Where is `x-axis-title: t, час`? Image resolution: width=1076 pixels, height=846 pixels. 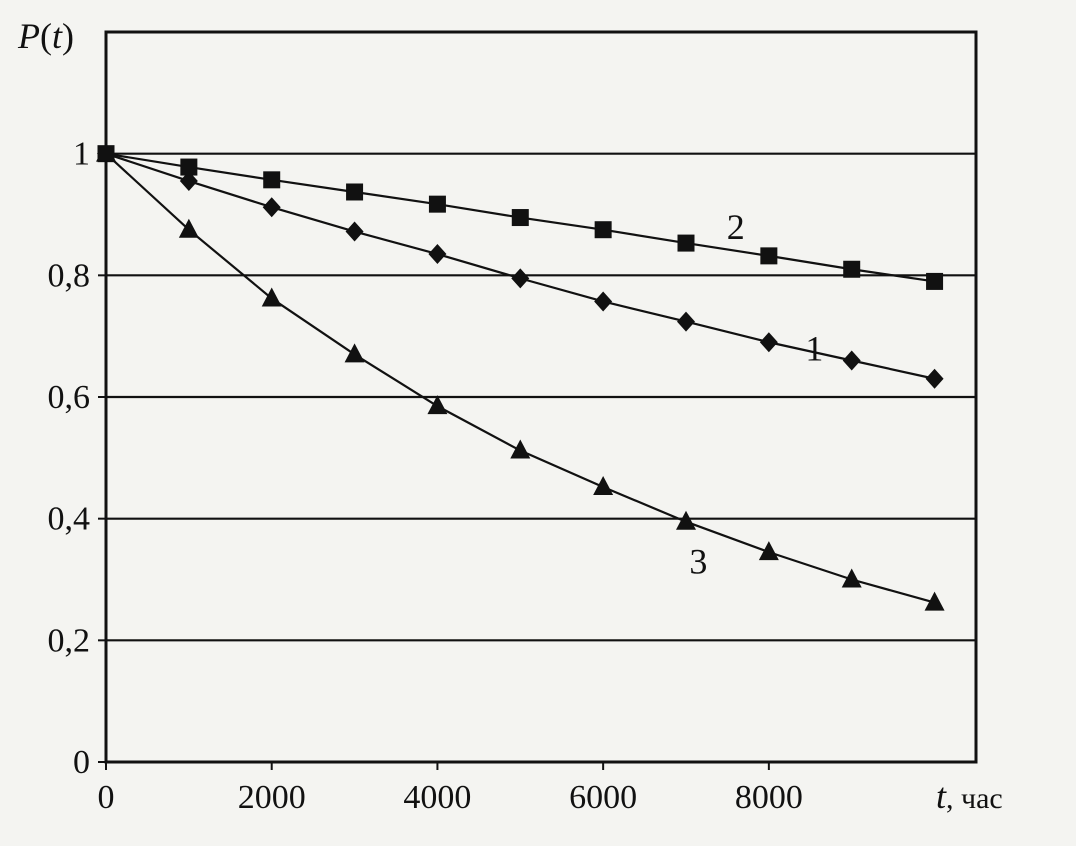
x-axis-title: t, час is located at coordinates (969, 796).